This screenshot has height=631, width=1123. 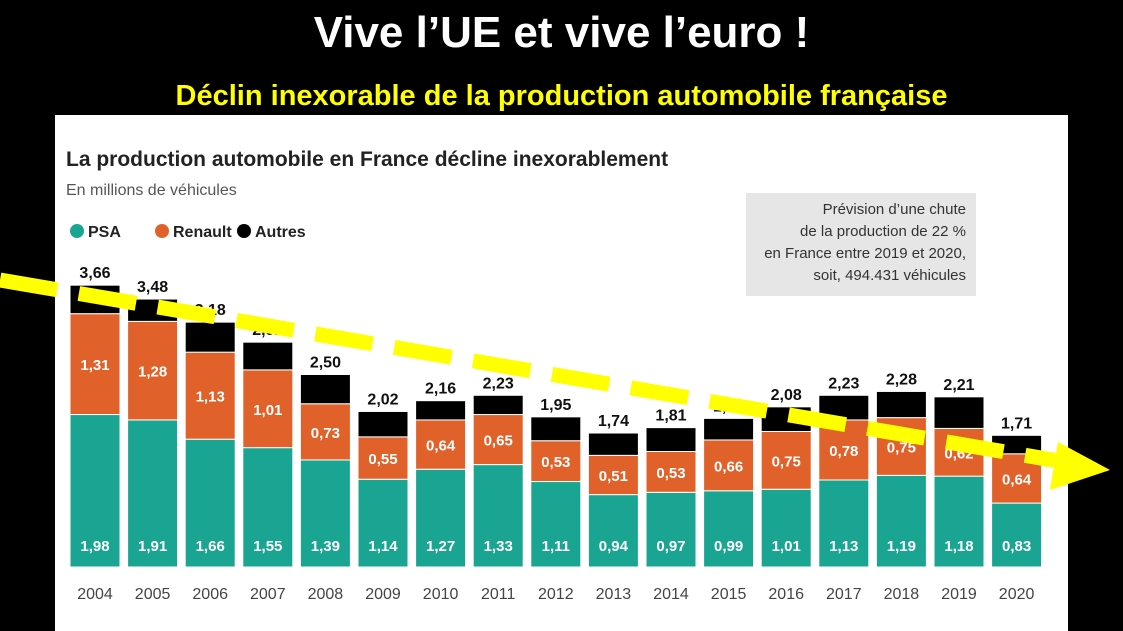 What do you see at coordinates (210, 337) in the screenshot?
I see `bar-autres-2006` at bounding box center [210, 337].